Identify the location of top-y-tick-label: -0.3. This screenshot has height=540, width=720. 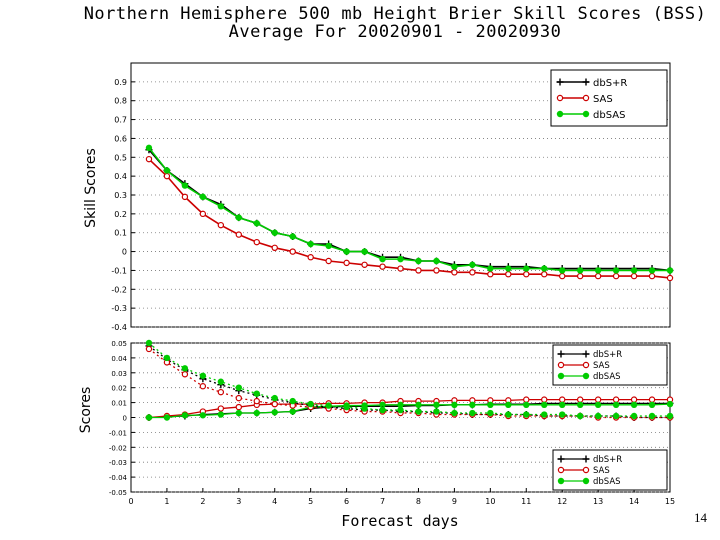
(119, 308).